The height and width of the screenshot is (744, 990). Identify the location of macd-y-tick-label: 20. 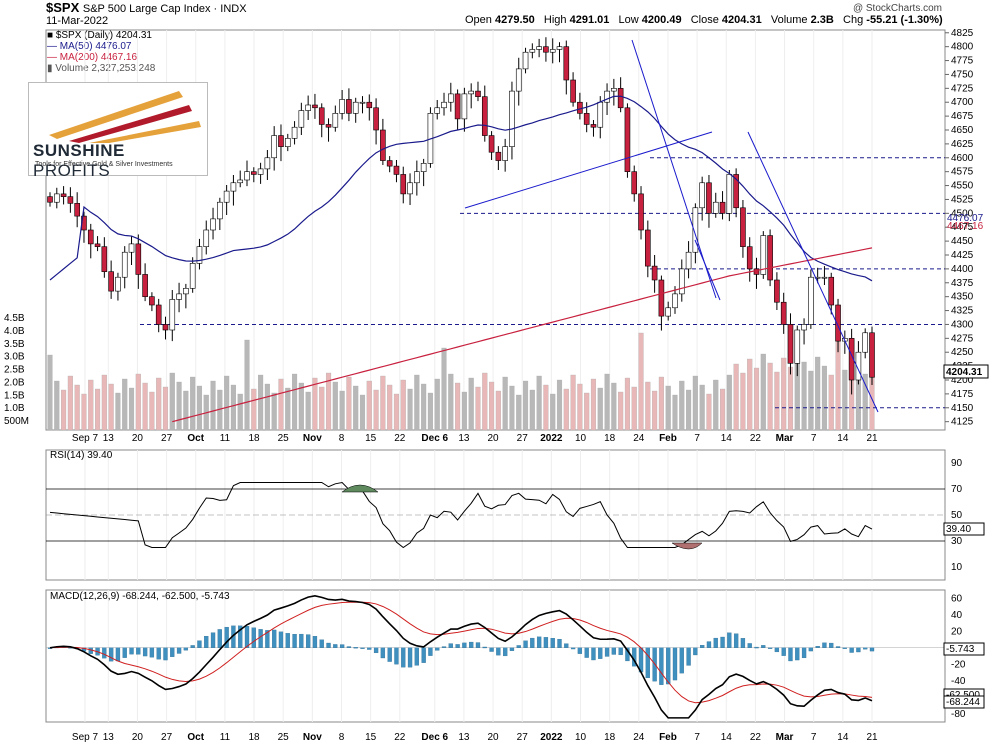
(957, 631).